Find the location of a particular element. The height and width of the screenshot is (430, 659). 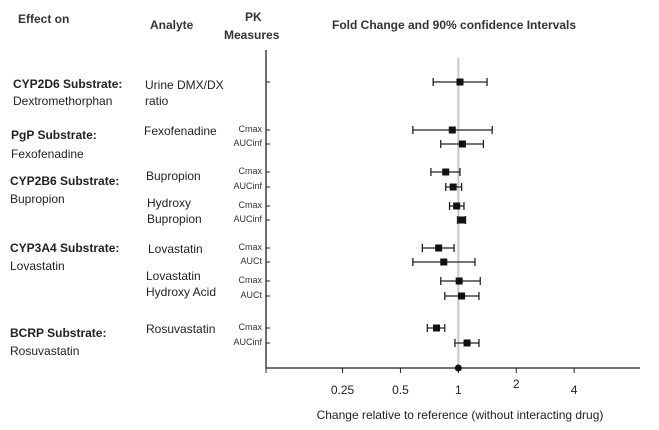

analyte-label: Lovastatin is located at coordinates (175, 249).